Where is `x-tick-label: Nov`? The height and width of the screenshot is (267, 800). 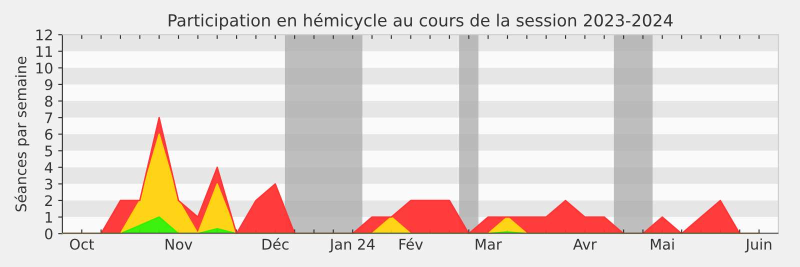
x-tick-label: Nov is located at coordinates (179, 244).